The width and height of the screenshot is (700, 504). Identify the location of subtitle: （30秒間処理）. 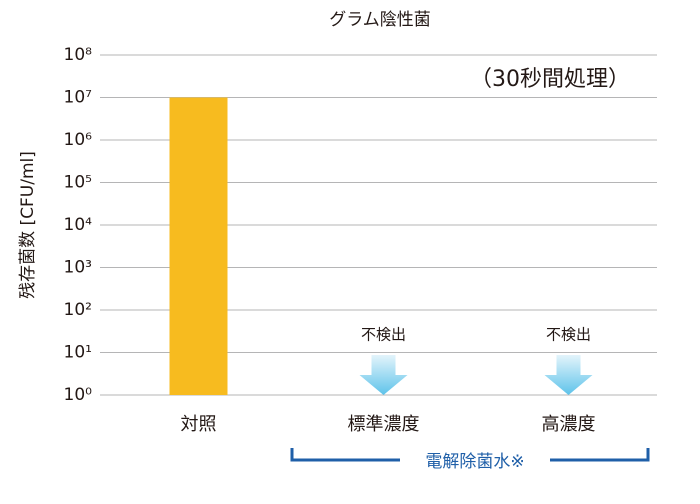
(550, 79).